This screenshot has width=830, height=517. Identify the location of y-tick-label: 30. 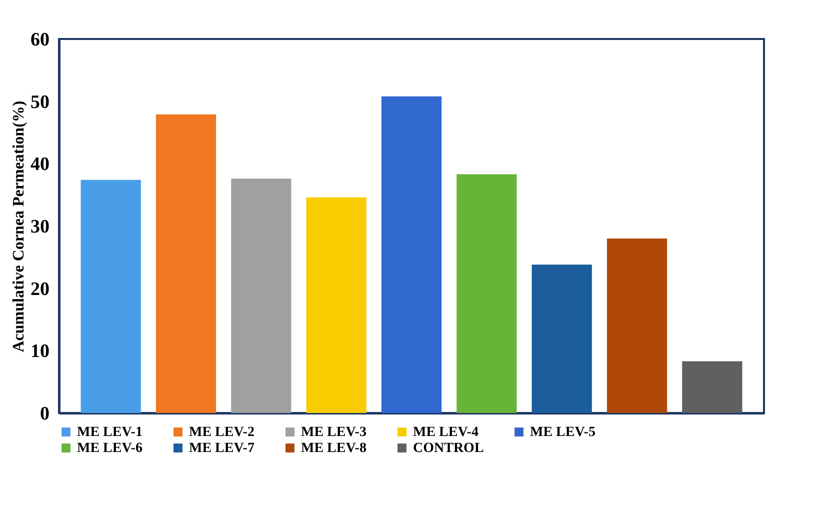
(40, 227).